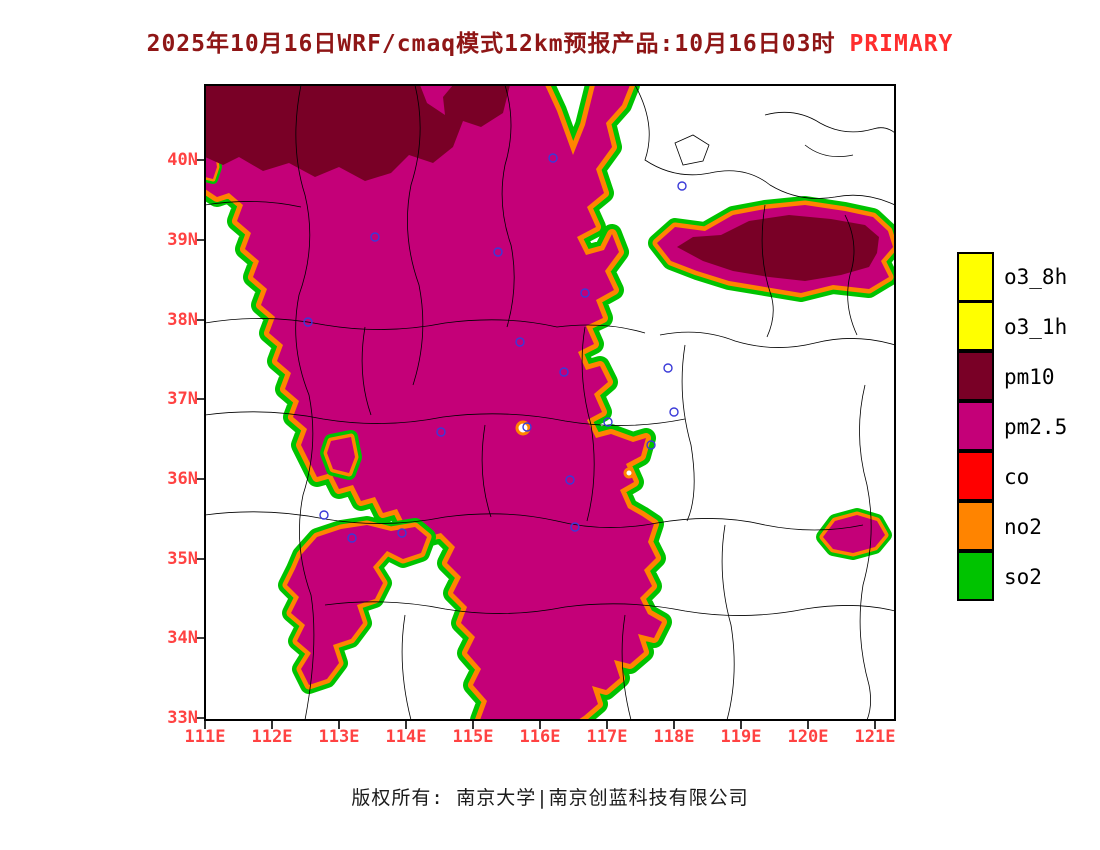 Image resolution: width=1100 pixels, height=850 pixels. I want to click on pollutant-legend: o3_8h o3_1h pm10 pm2.5 co no2 so2, so click(1012, 427).